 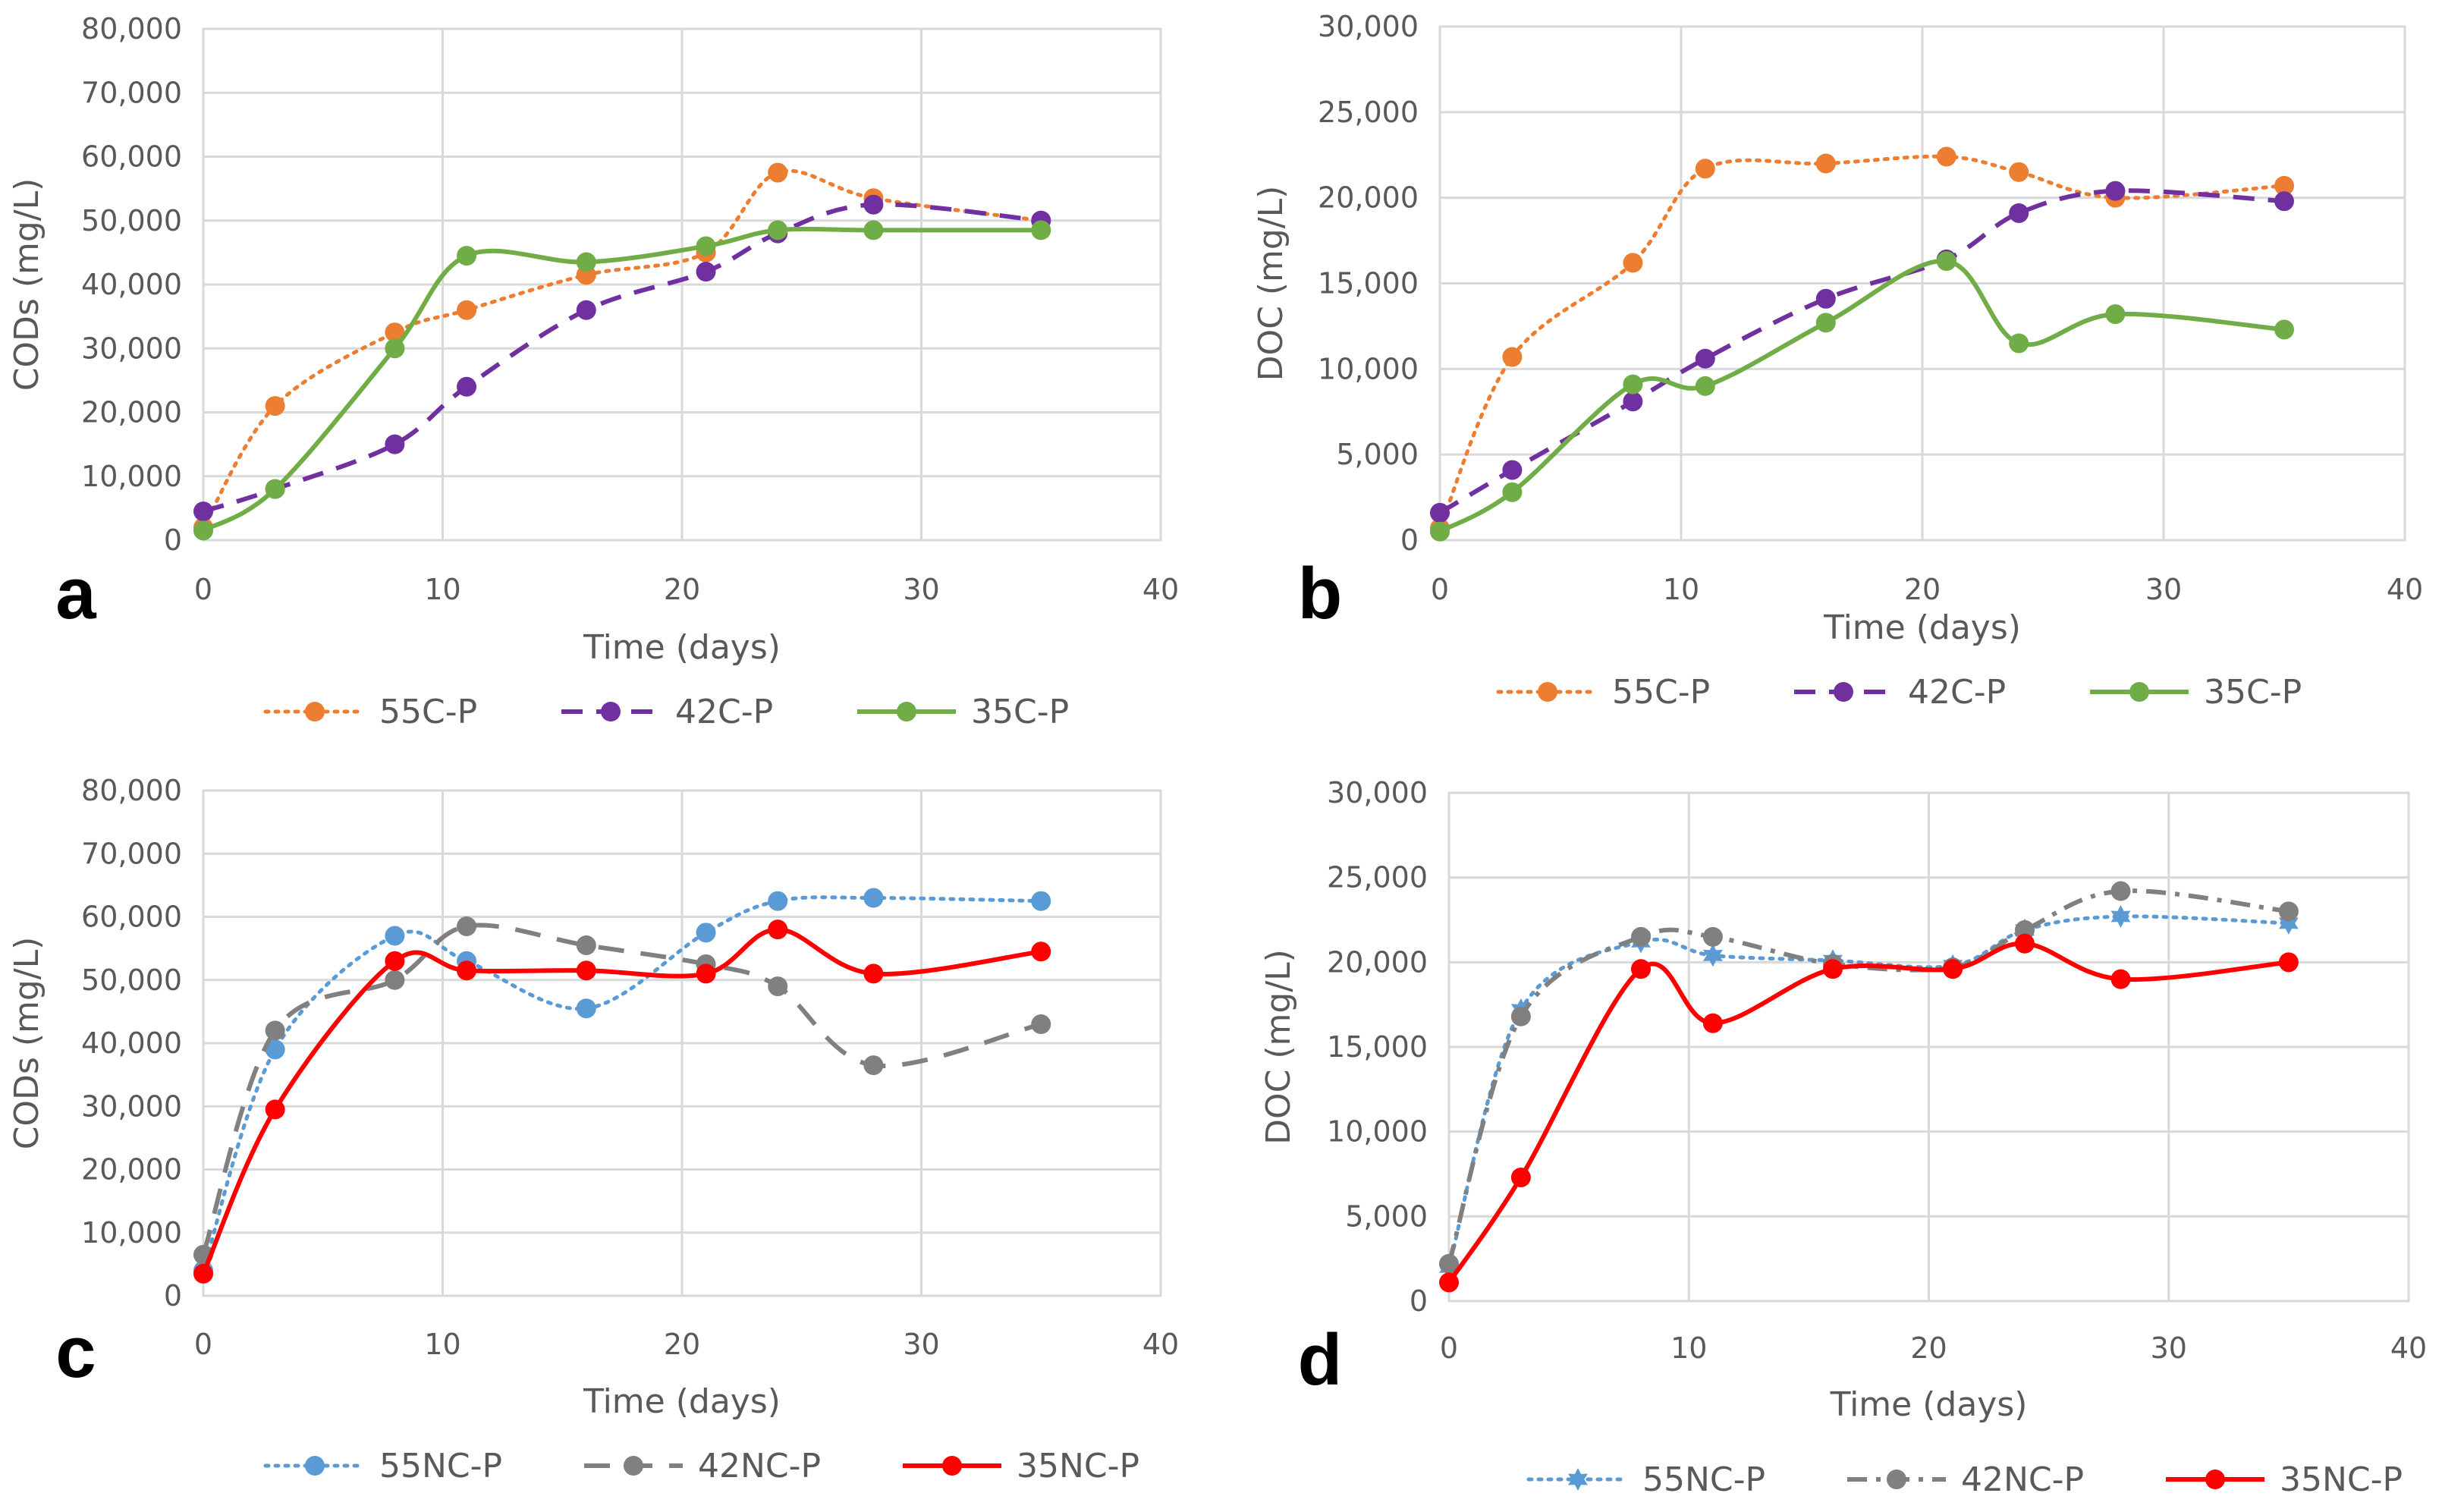 What do you see at coordinates (1703, 1479) in the screenshot?
I see `legend-label: 55NC-P` at bounding box center [1703, 1479].